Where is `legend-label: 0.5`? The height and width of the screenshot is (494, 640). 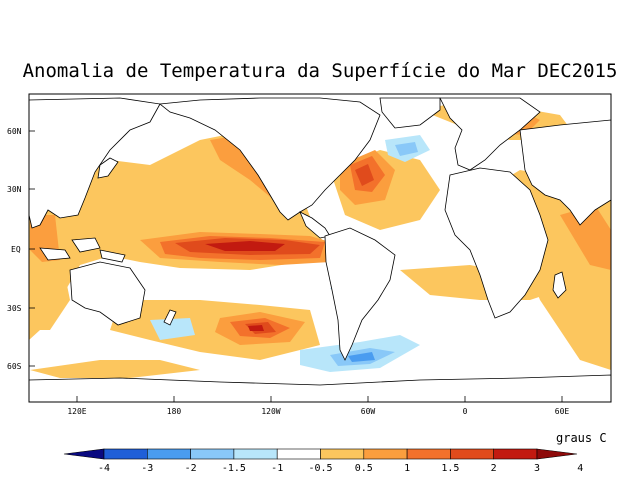 legend-label: 0.5 is located at coordinates (364, 468).